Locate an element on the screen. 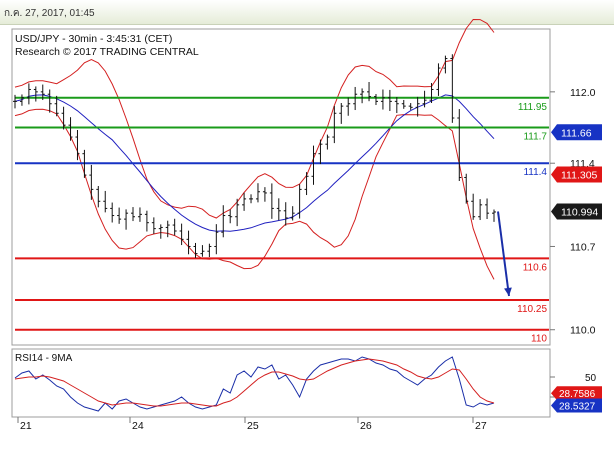 The height and width of the screenshot is (452, 614). x-tick-label: 24 is located at coordinates (138, 426).